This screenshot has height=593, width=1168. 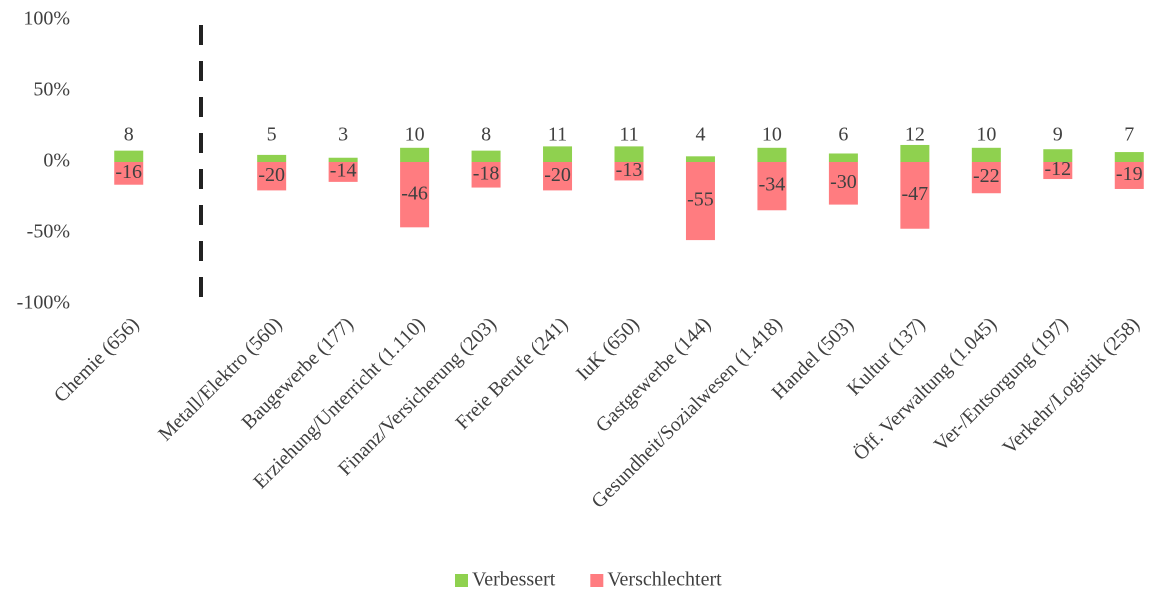 I want to click on data-label: -22, so click(x=986, y=176).